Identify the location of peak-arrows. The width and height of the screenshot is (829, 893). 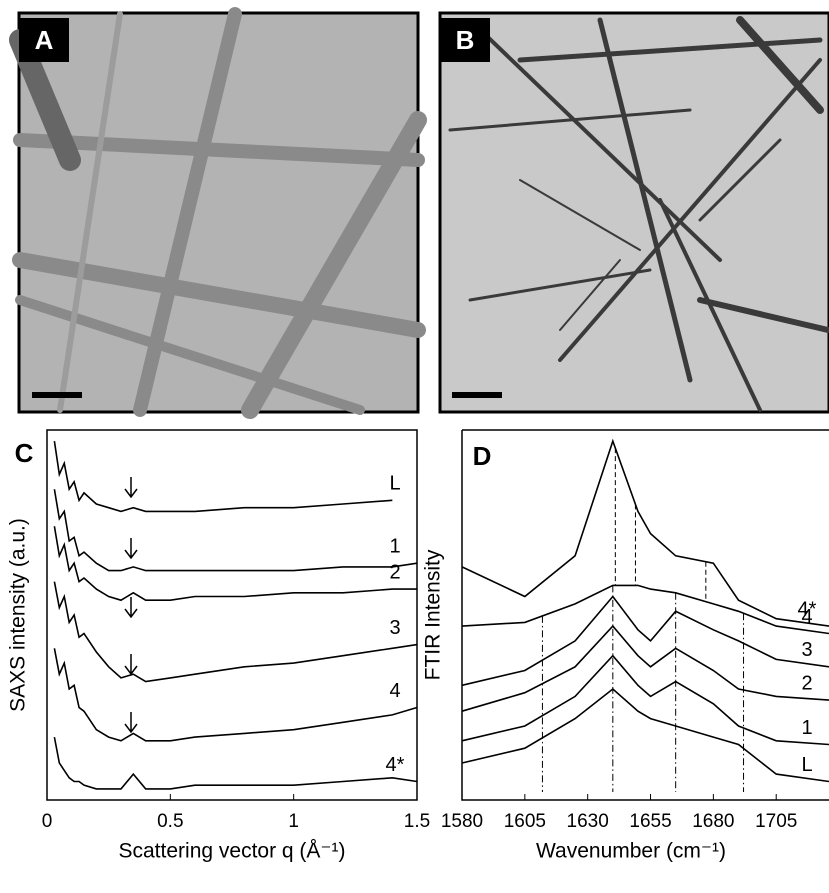
(131, 605).